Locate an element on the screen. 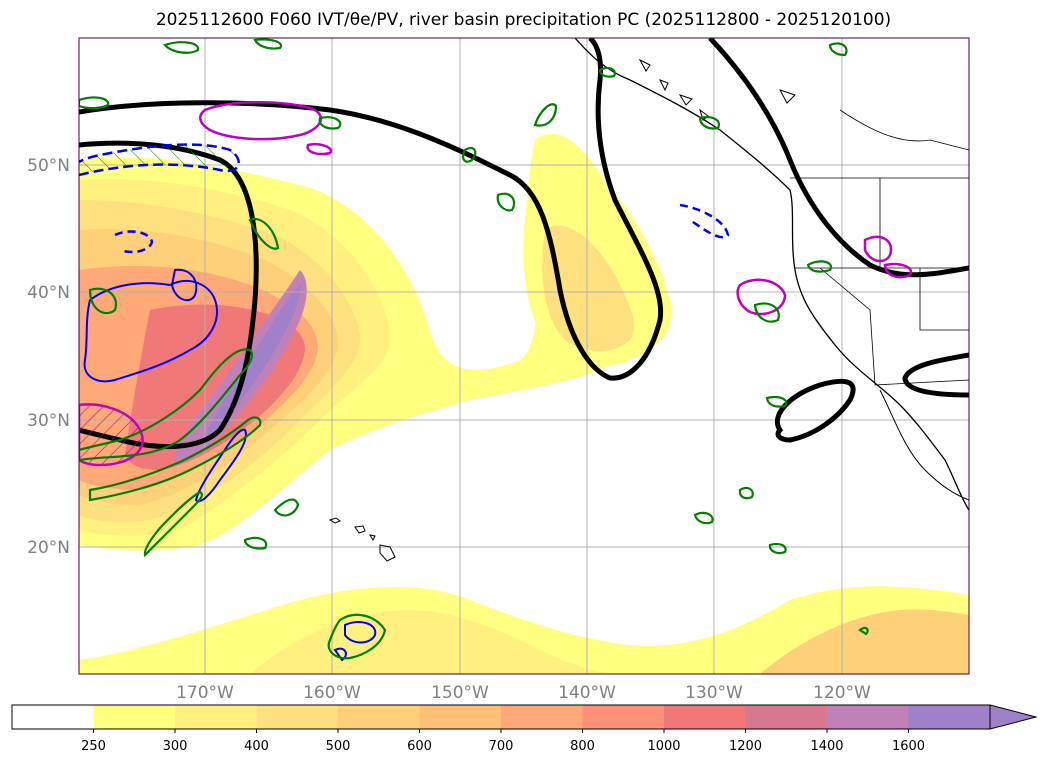  colorbar-tick-label: 1000 is located at coordinates (663, 746).